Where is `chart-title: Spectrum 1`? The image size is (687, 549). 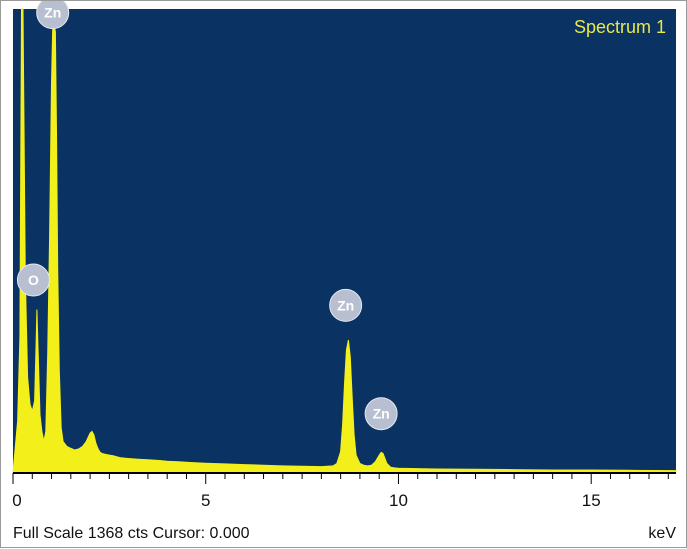 chart-title: Spectrum 1 is located at coordinates (620, 27).